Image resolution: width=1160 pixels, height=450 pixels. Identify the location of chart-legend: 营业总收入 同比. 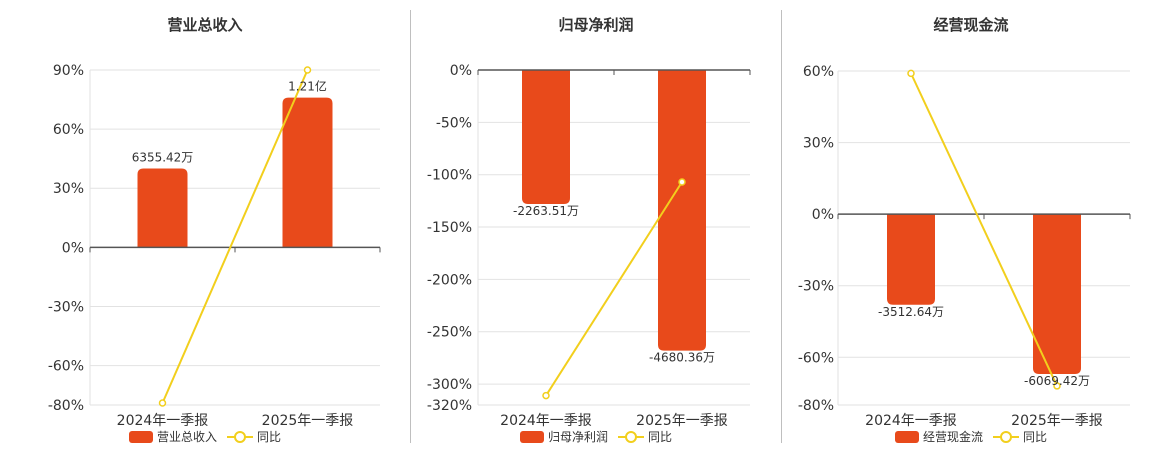
(205, 436).